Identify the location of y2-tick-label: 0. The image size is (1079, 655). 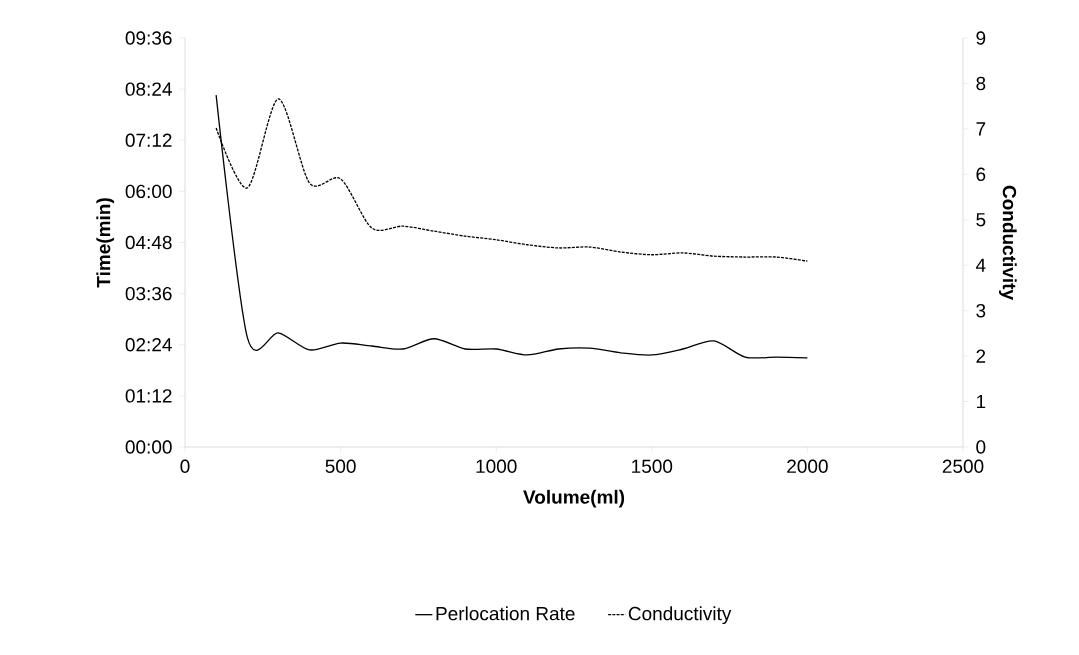
(981, 447).